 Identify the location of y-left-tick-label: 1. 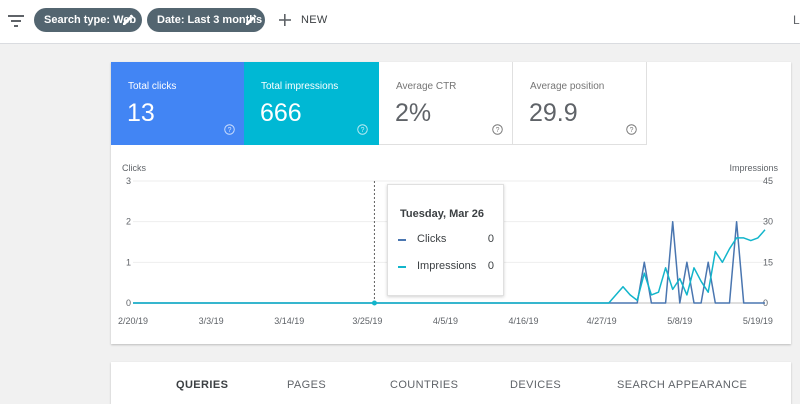
(128, 262).